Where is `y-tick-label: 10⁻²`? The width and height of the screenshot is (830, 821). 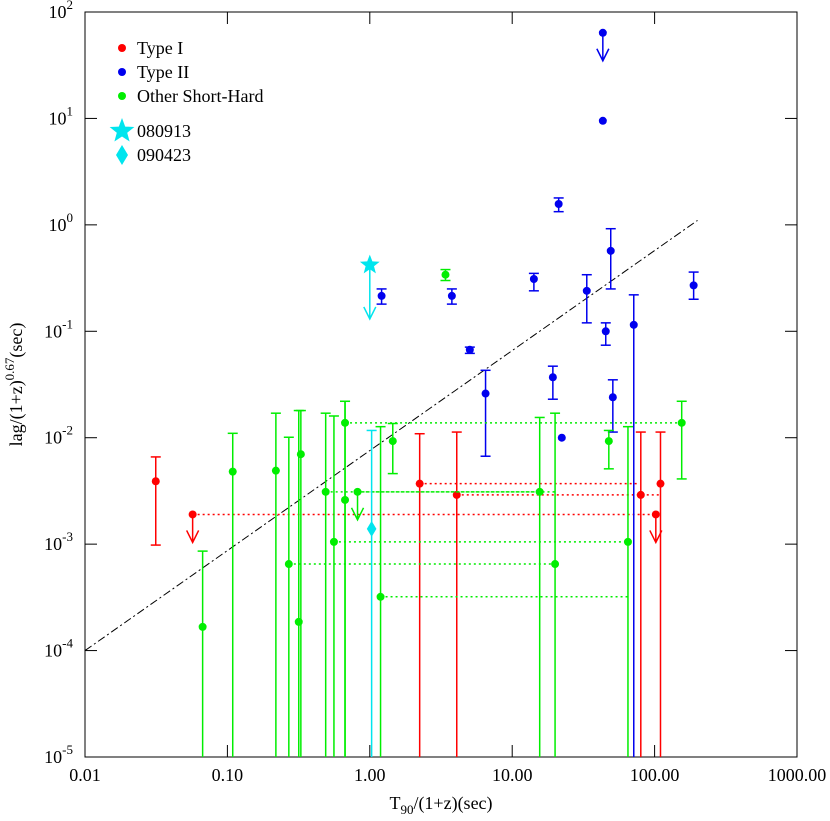
y-tick-label: 10⁻² is located at coordinates (58, 435).